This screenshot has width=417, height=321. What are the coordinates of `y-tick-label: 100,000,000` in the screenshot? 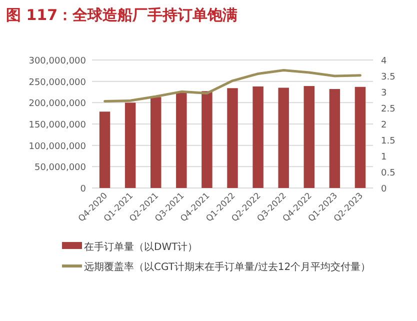 It's located at (57, 147).